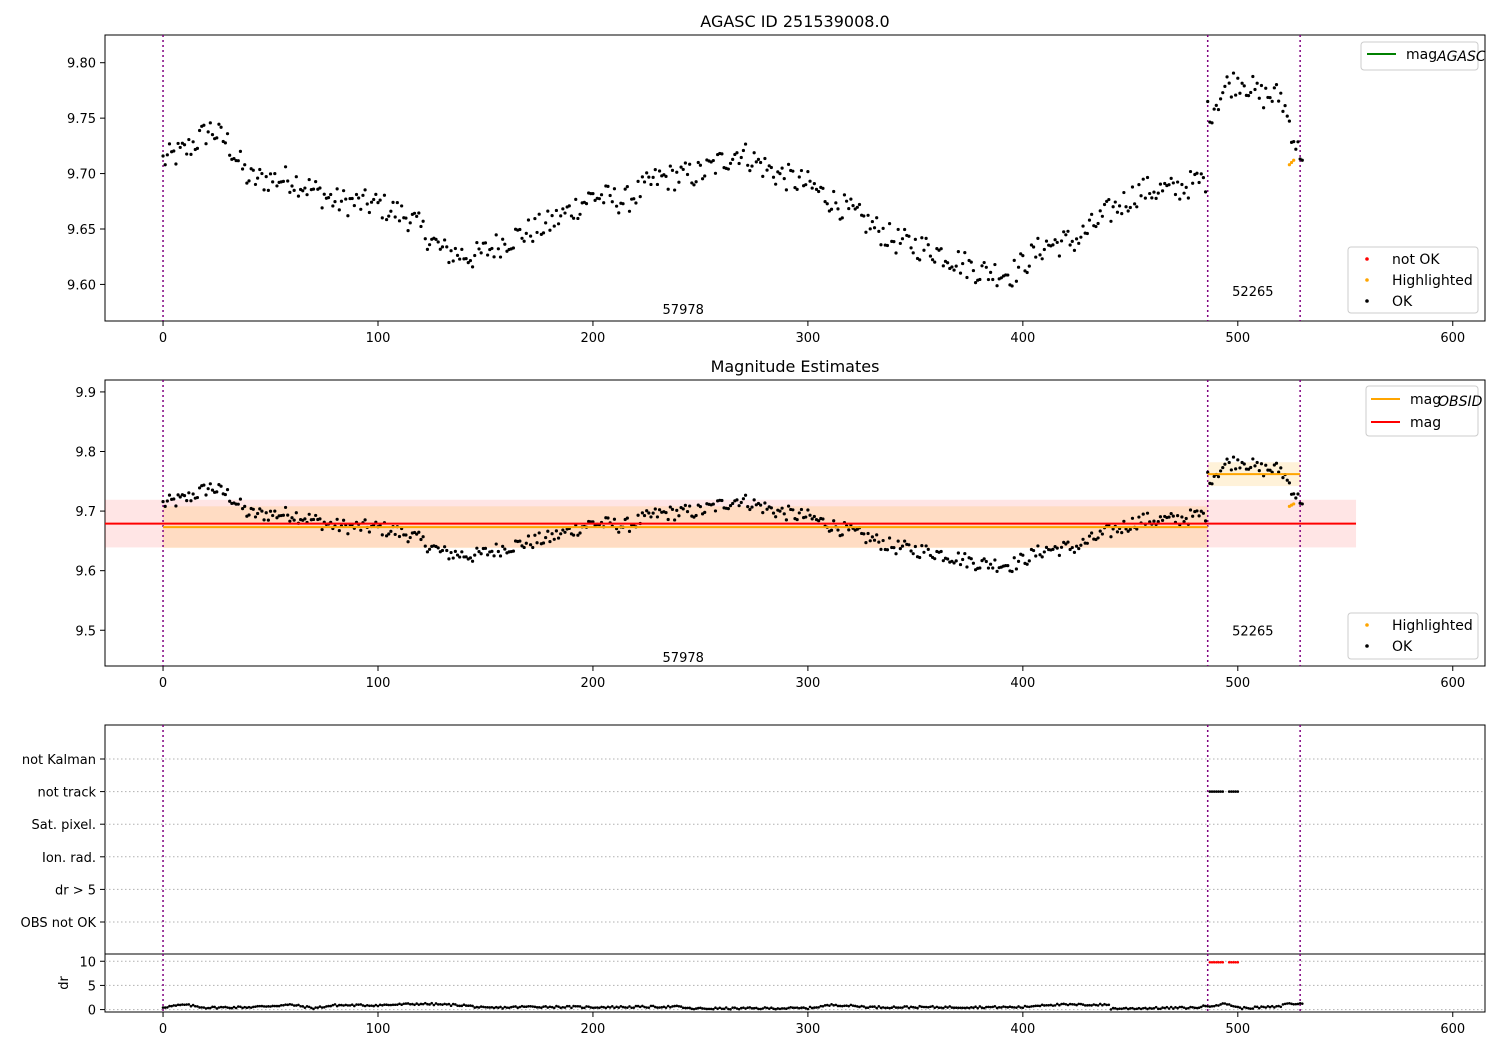 This screenshot has width=1500, height=1050. What do you see at coordinates (1294, 504) in the screenshot?
I see `highlighted-point` at bounding box center [1294, 504].